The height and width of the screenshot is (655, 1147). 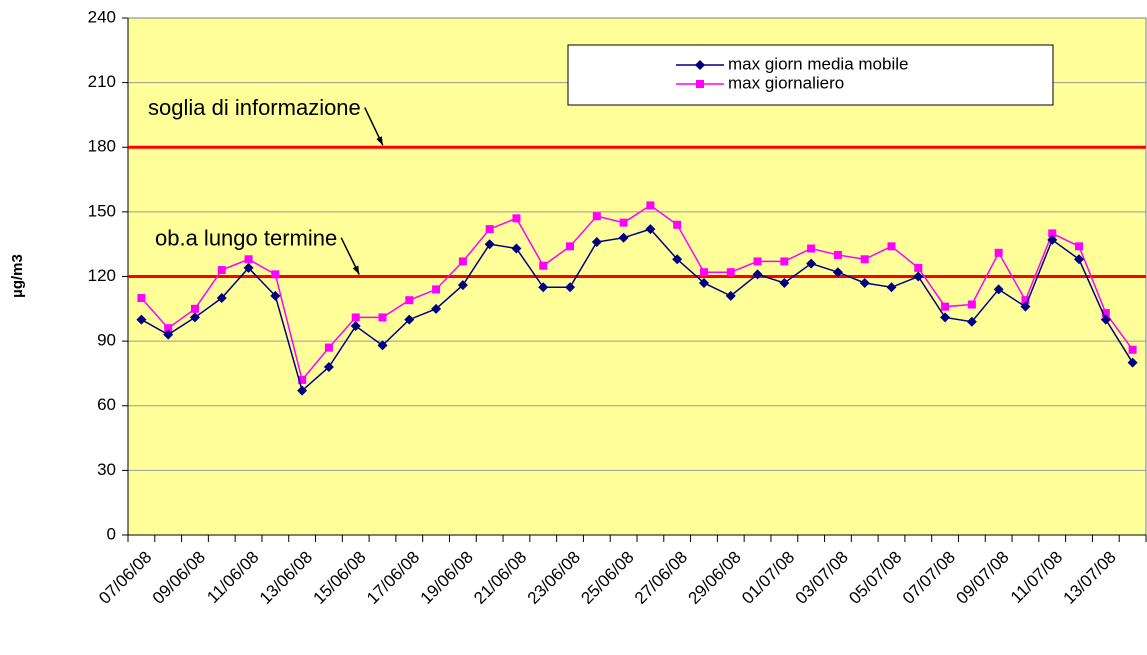 What do you see at coordinates (339, 578) in the screenshot?
I see `x-tick-label: 15/06/08` at bounding box center [339, 578].